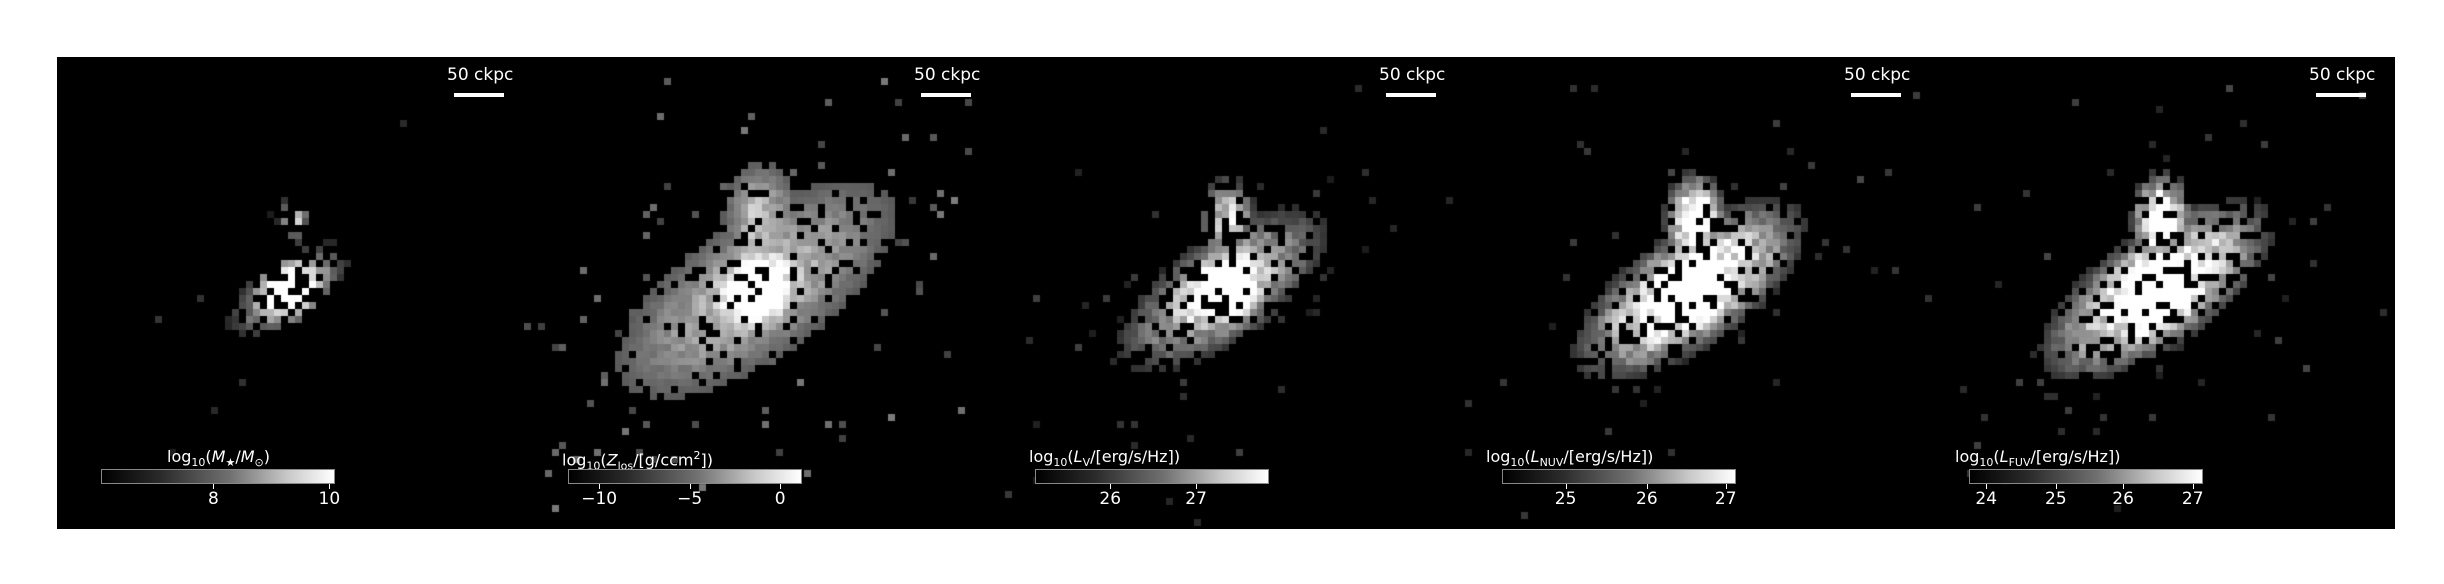 Image resolution: width=2444 pixels, height=584 pixels. I want to click on colorbar-label: log10(LV/[erg/s/Hz]), so click(1105, 458).